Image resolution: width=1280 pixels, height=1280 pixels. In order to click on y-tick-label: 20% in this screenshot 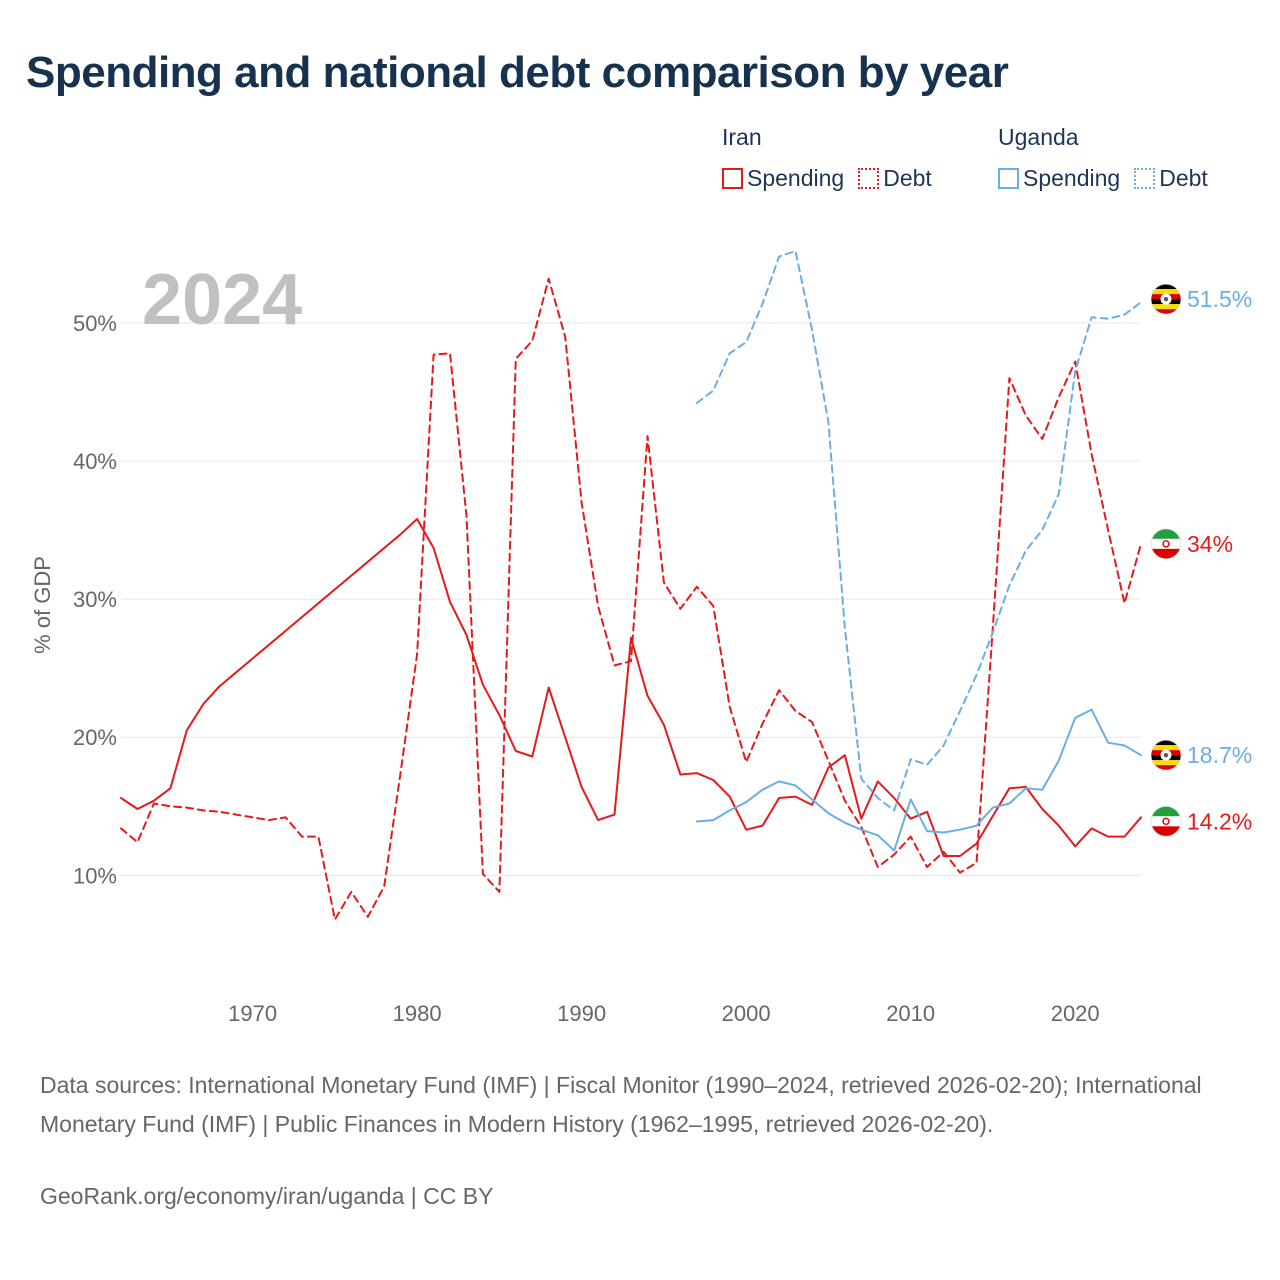, I will do `click(95, 737)`.